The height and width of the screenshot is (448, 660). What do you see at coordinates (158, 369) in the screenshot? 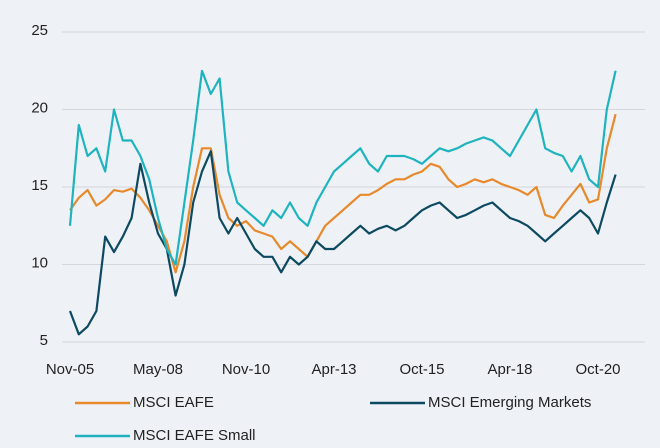
I see `x-tick-label: May-08` at bounding box center [158, 369].